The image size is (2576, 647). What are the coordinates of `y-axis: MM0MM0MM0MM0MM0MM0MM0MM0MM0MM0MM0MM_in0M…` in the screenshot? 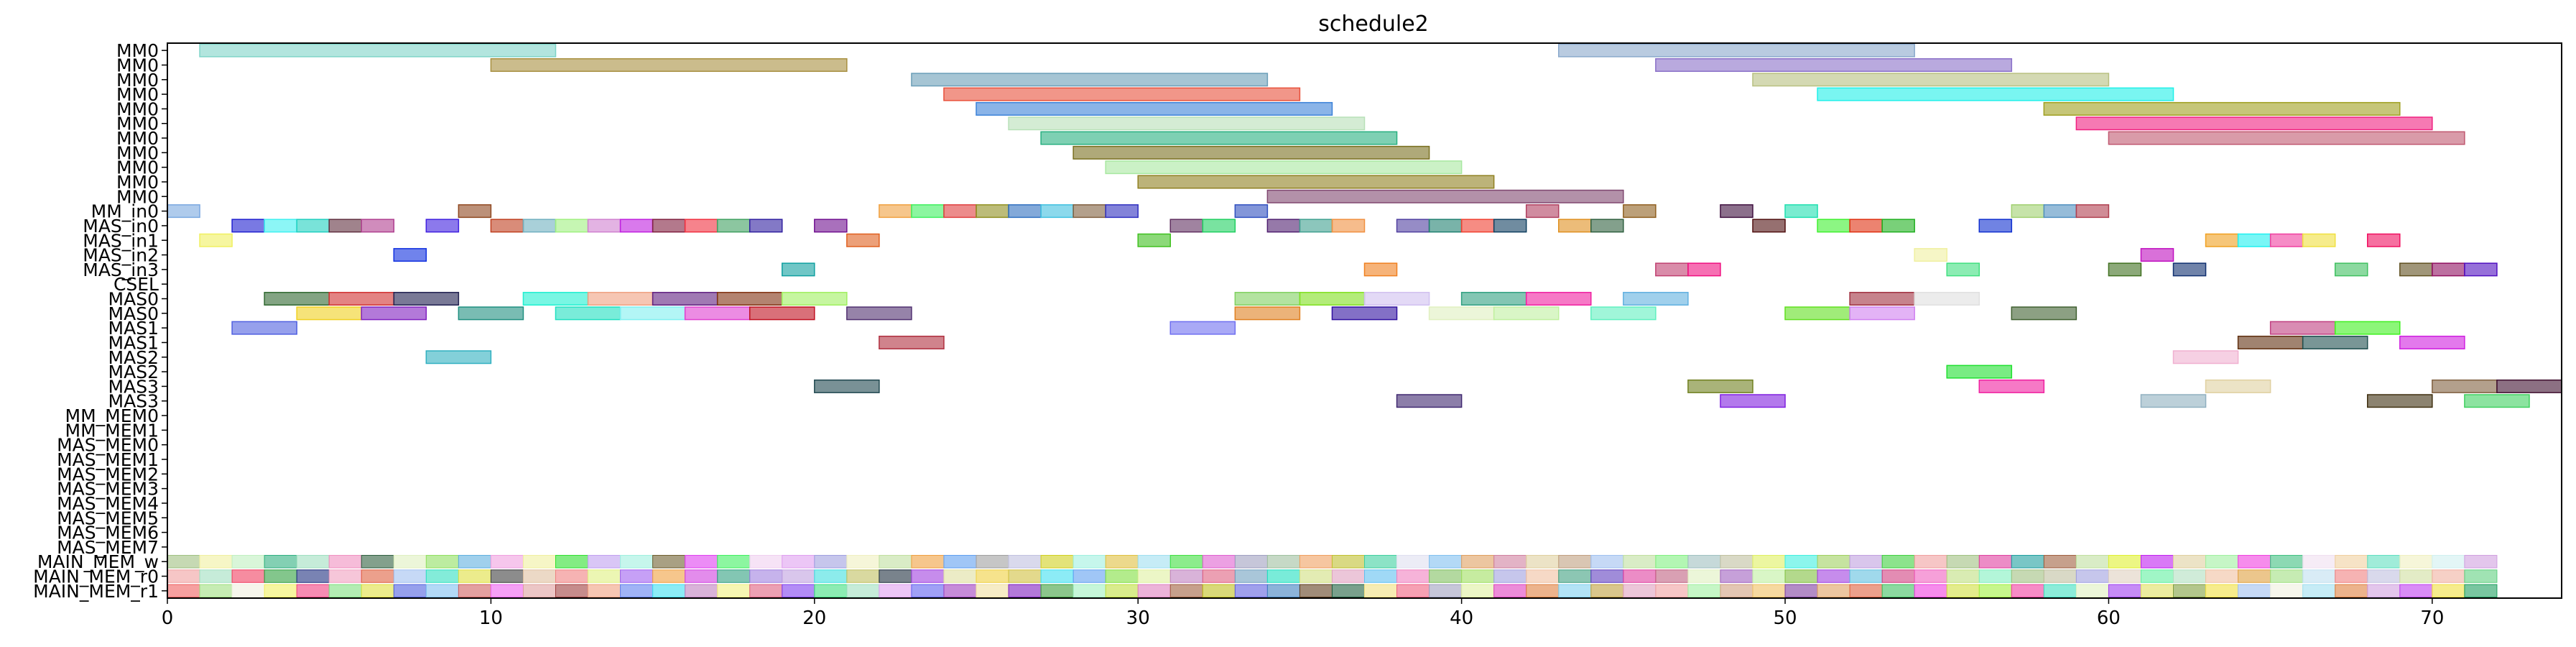 It's located at (100, 321).